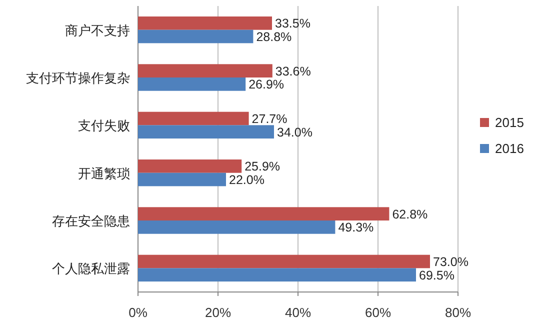 Image resolution: width=560 pixels, height=335 pixels. I want to click on xtick: 80%, so click(458, 312).